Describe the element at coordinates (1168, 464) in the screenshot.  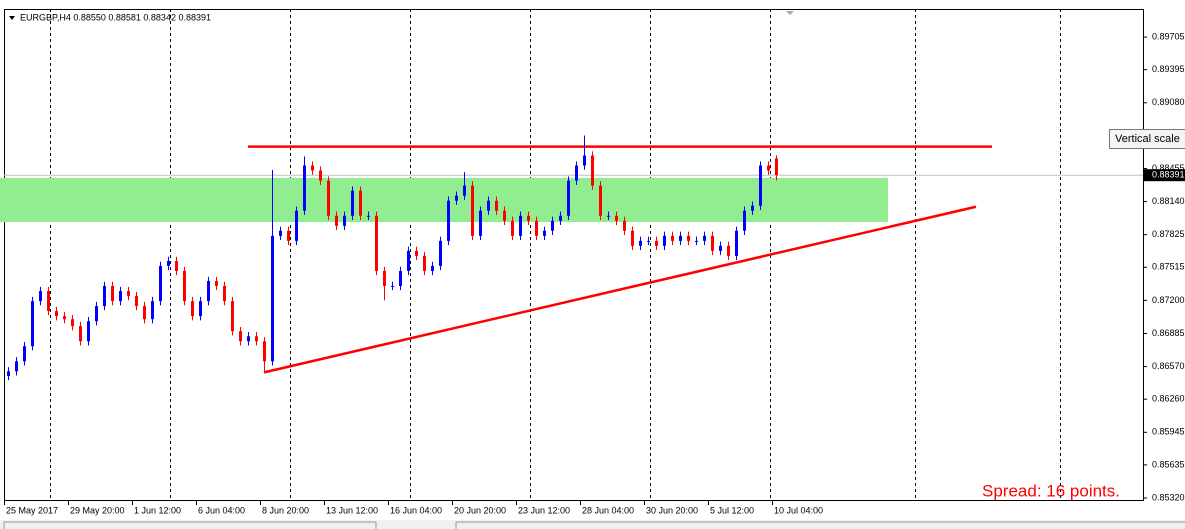
I see `y-tick-label: 0.85635` at that location.